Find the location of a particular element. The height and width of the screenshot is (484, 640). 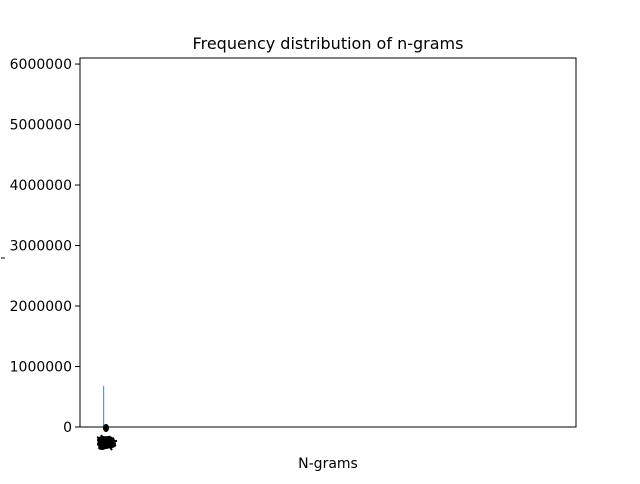

x-axis-label: N-grams is located at coordinates (328, 464).